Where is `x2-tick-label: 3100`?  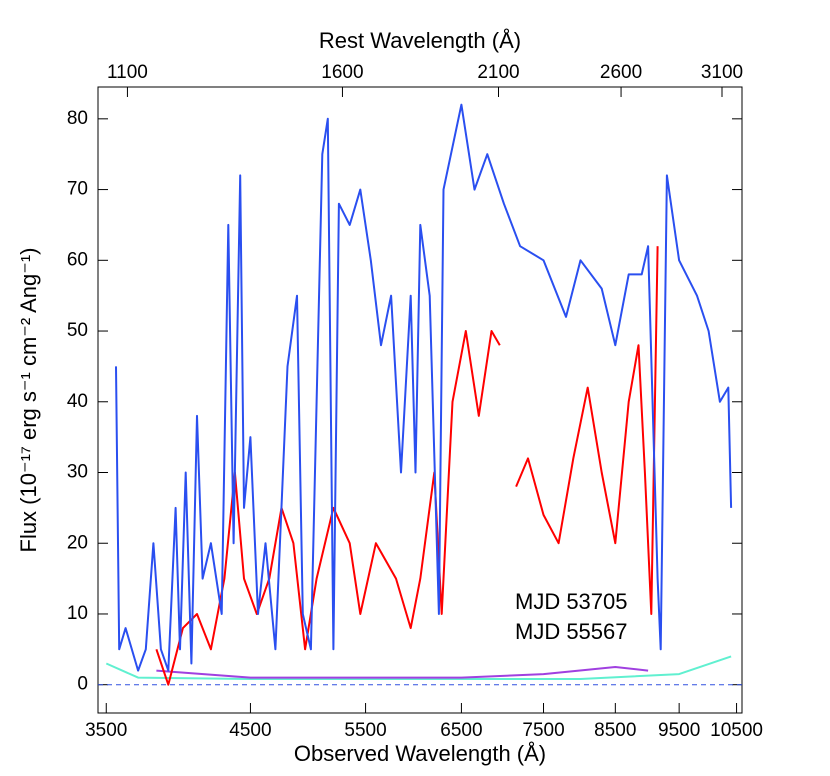
x2-tick-label: 3100 is located at coordinates (722, 72).